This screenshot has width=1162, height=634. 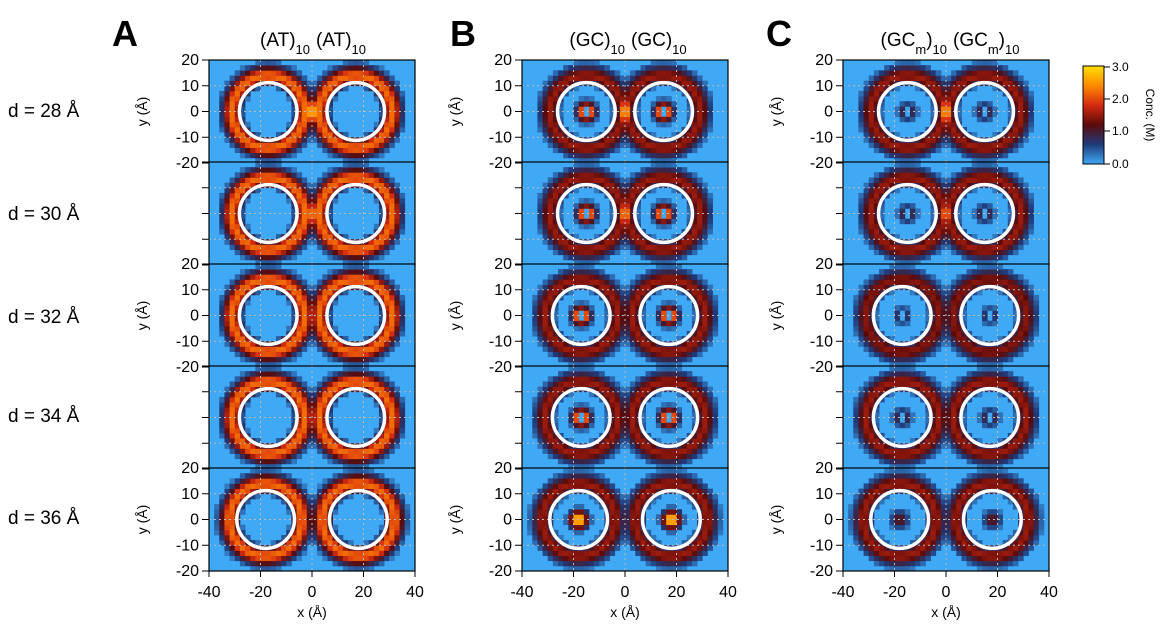 What do you see at coordinates (503, 264) in the screenshot?
I see `y-tick-label: 20` at bounding box center [503, 264].